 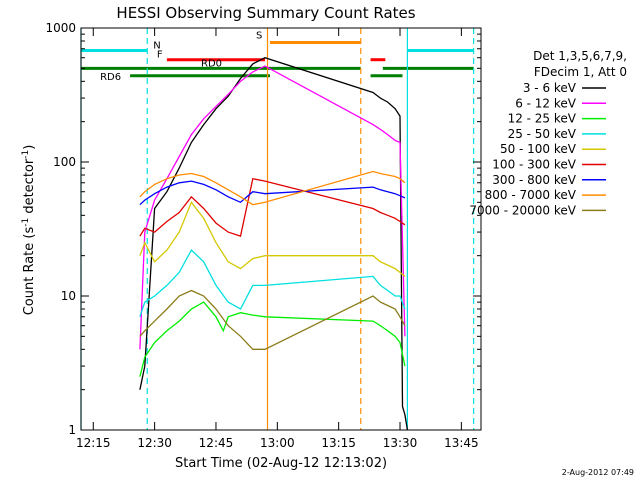 What do you see at coordinates (272, 193) in the screenshot?
I see `series-line-300-800-kev` at bounding box center [272, 193].